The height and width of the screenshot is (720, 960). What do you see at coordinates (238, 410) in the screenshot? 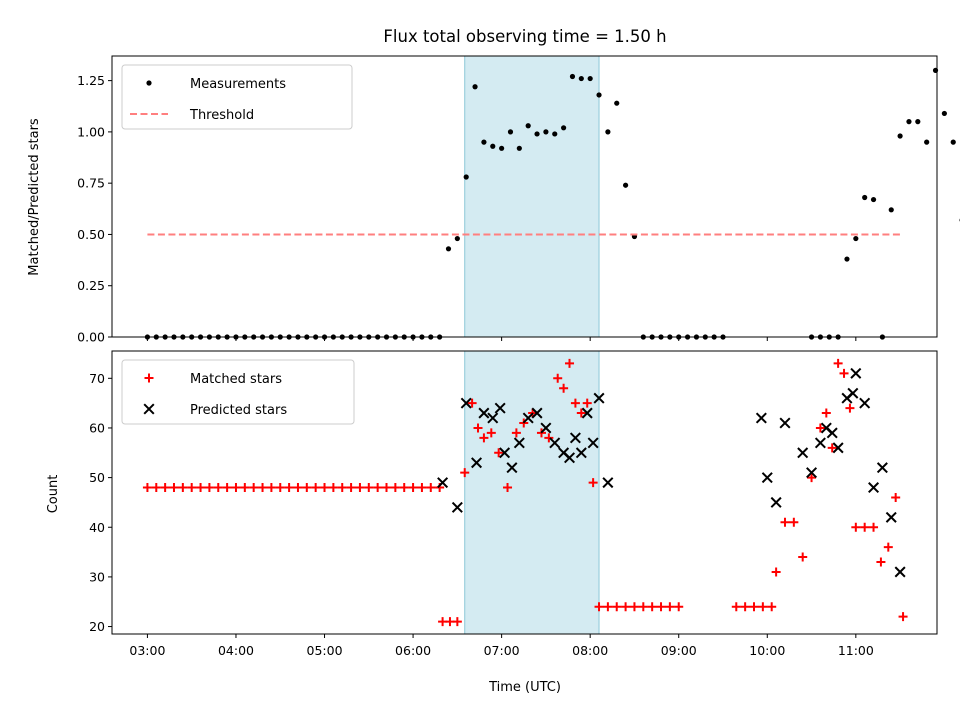
I see `legend-label: Predicted stars` at bounding box center [238, 410].